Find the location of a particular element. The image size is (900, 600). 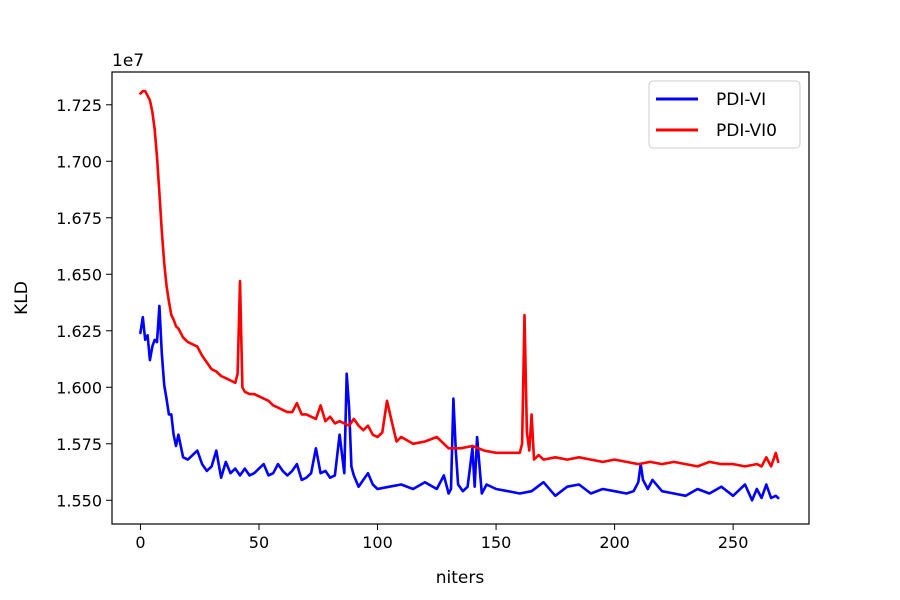

legend-label-pdi-vi0: PDI-VI0 is located at coordinates (746, 131).